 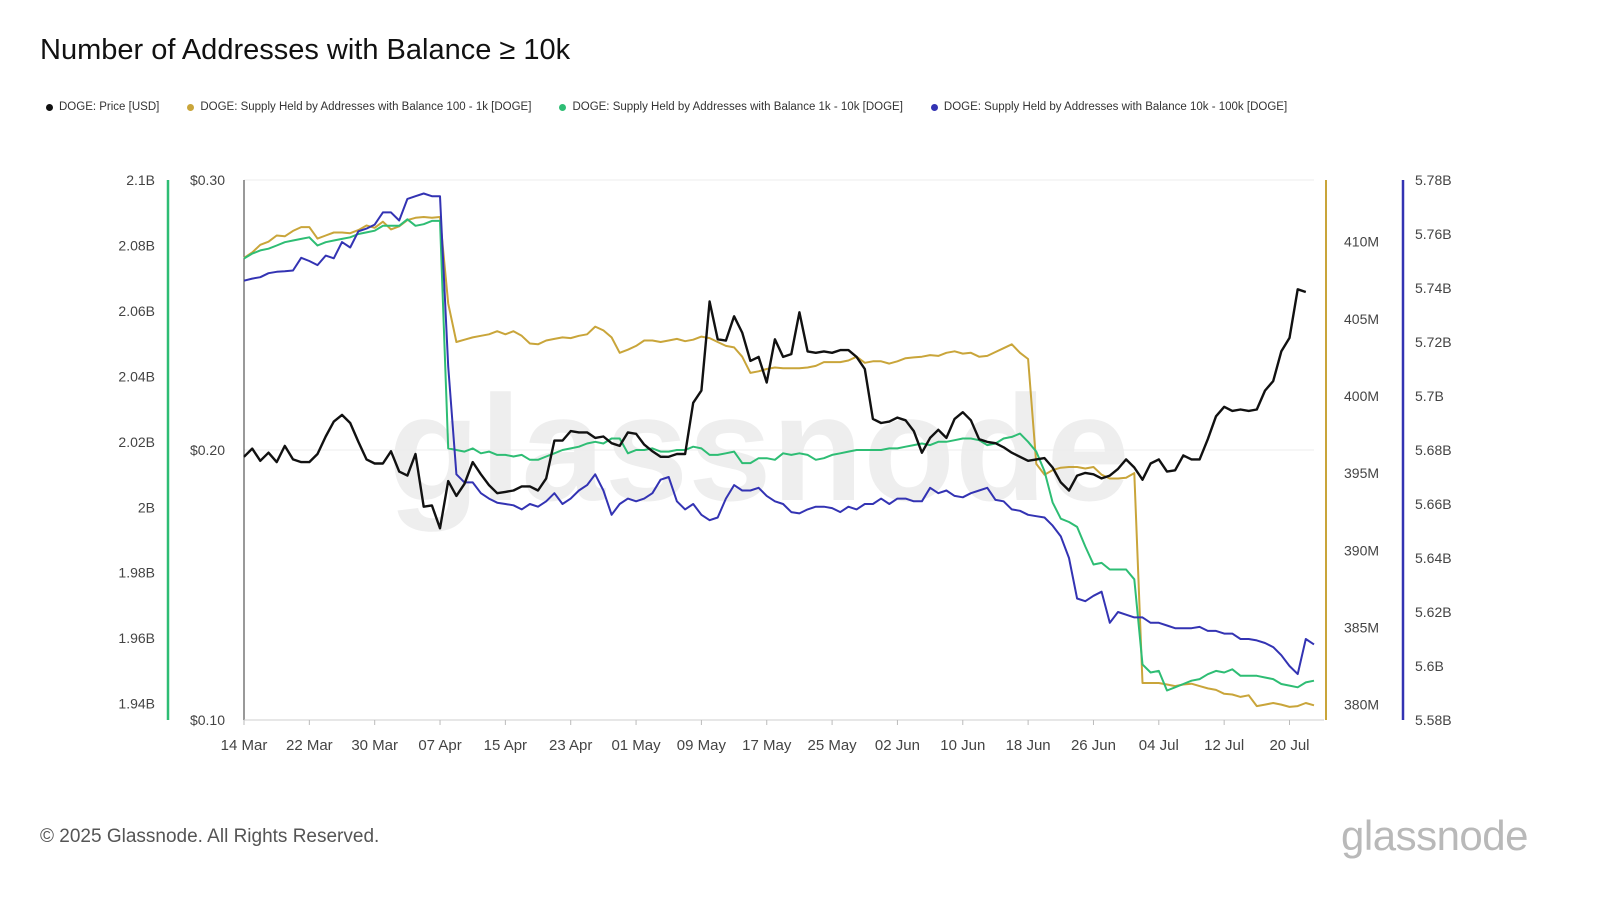 What do you see at coordinates (244, 745) in the screenshot?
I see `x-tick-label: 14 Mar` at bounding box center [244, 745].